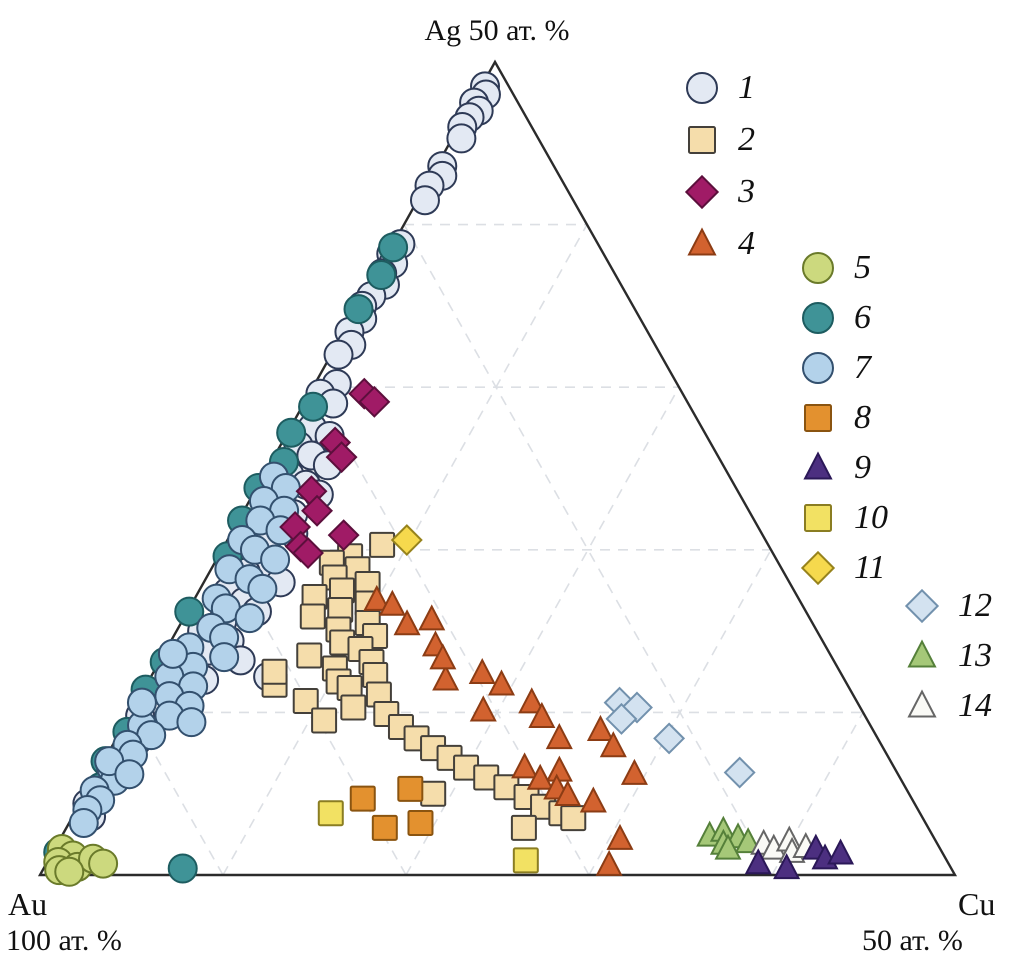 This screenshot has width=1010, height=968. I want to click on cu-corner-label: Cu, so click(977, 904).